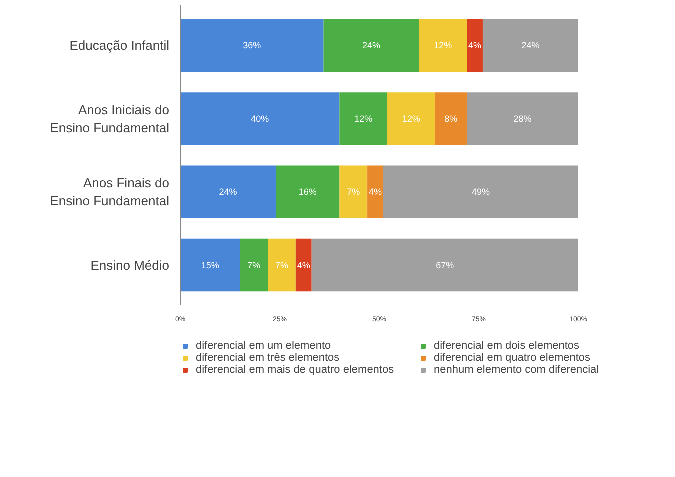  I want to click on legend-label: diferencial em três elementos, so click(268, 358).